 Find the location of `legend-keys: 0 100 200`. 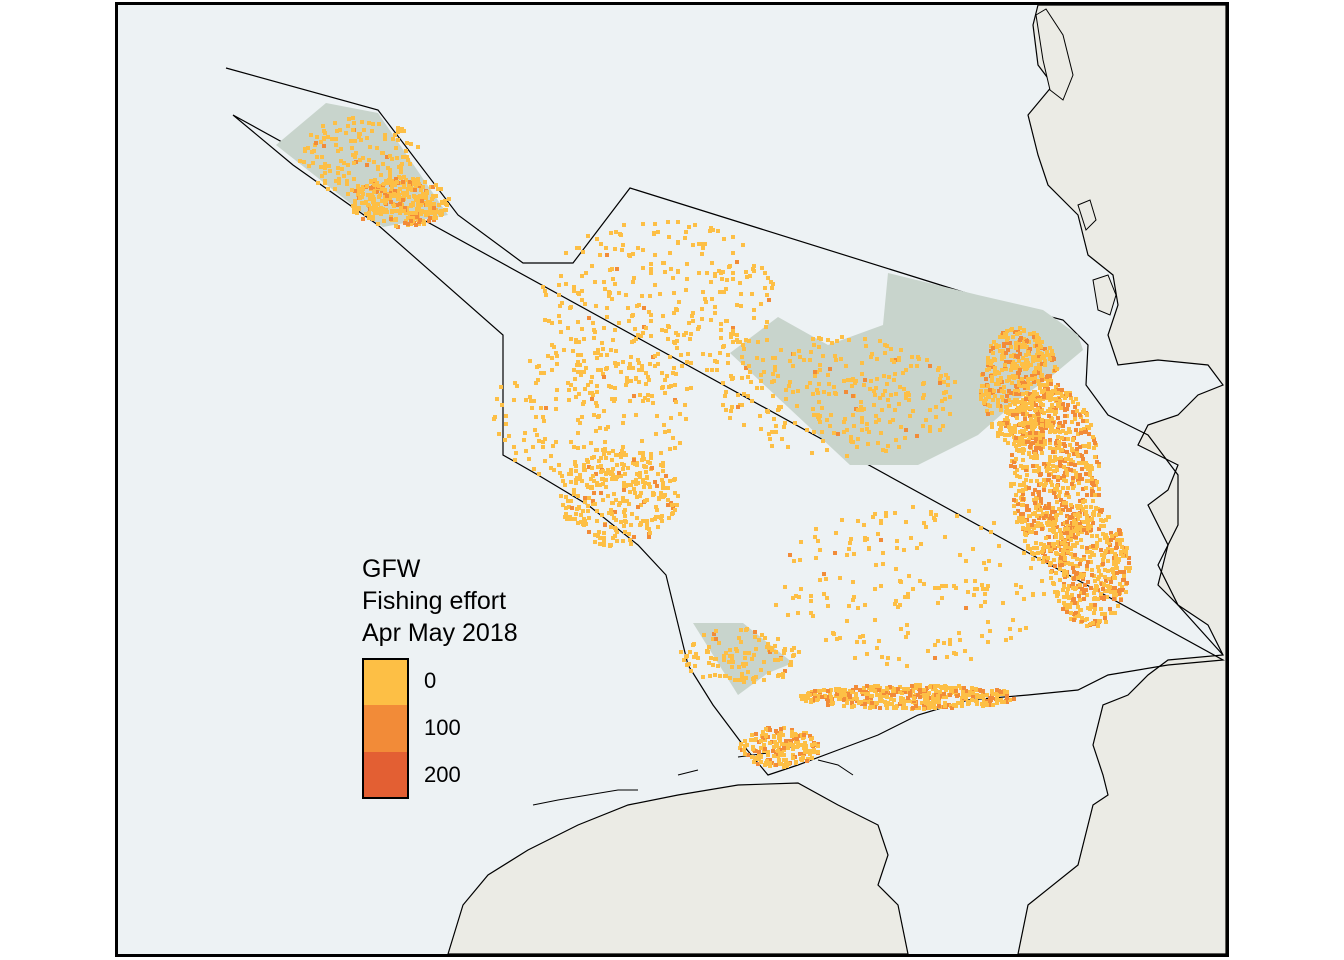

legend-keys: 0 100 200 is located at coordinates (440, 728).